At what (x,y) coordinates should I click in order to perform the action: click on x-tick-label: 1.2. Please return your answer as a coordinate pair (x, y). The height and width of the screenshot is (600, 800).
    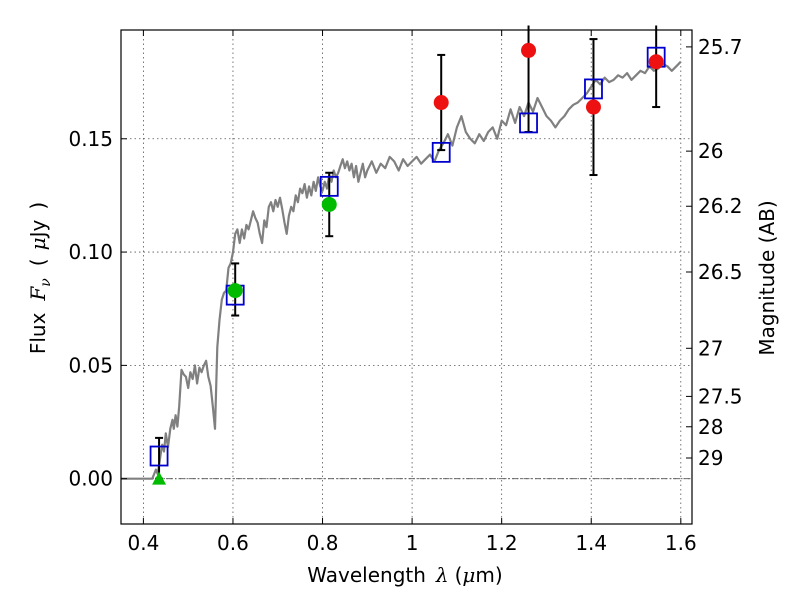
    Looking at the image, I should click on (502, 543).